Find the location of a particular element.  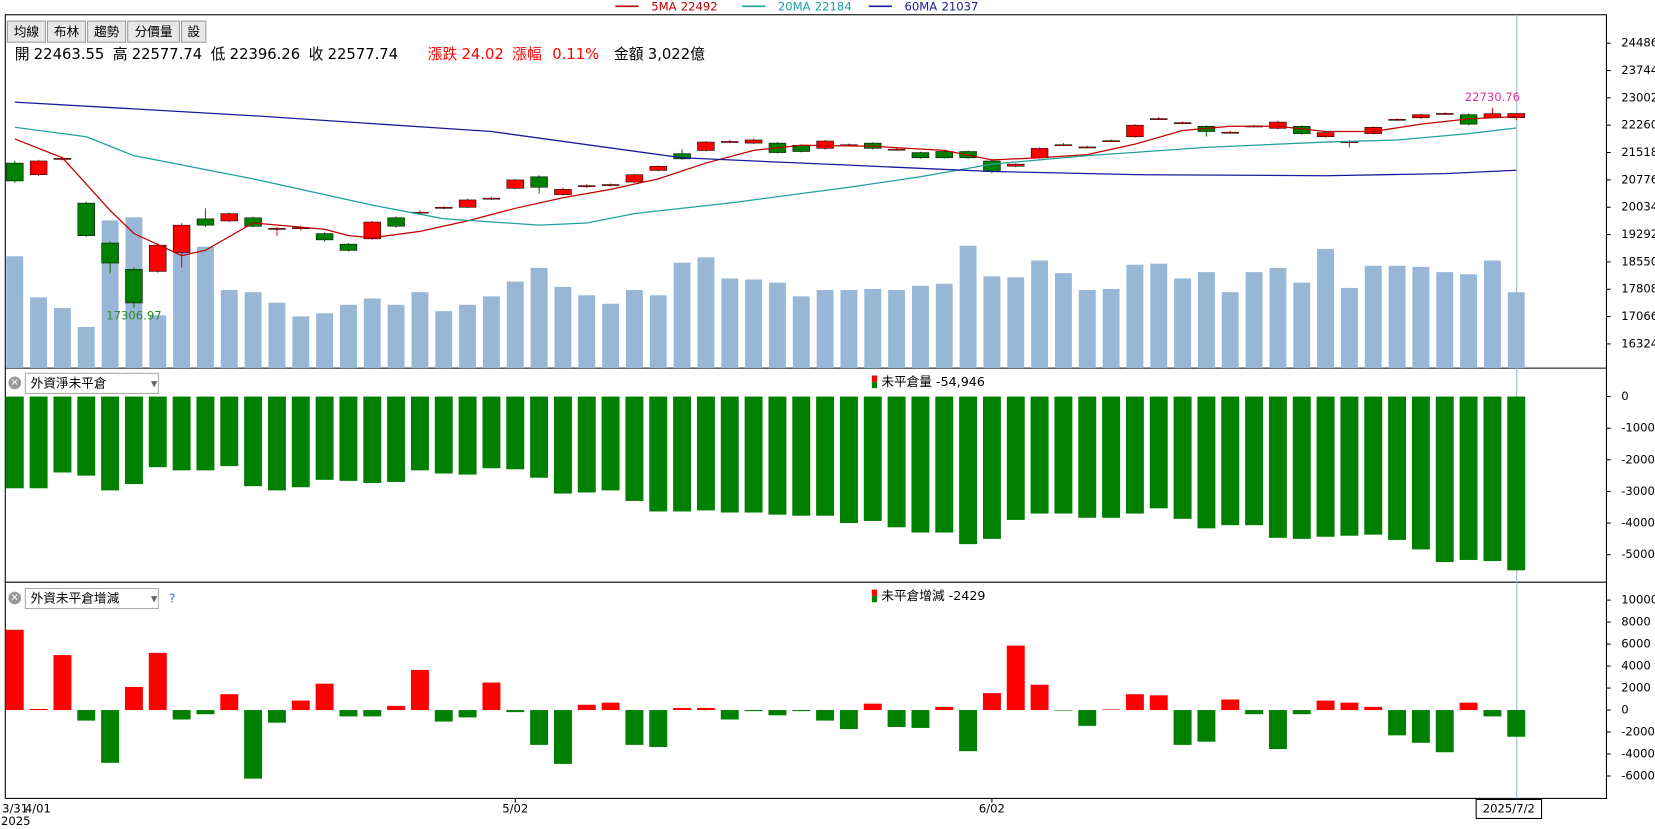

y-tick-label: 23002 is located at coordinates (1638, 97).